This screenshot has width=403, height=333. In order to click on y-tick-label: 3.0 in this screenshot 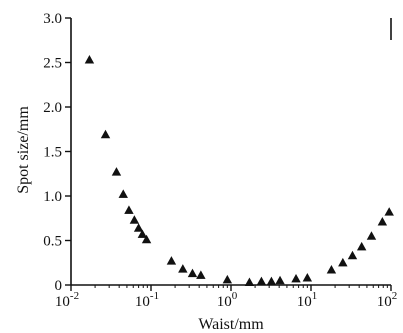, I will do `click(52, 19)`.